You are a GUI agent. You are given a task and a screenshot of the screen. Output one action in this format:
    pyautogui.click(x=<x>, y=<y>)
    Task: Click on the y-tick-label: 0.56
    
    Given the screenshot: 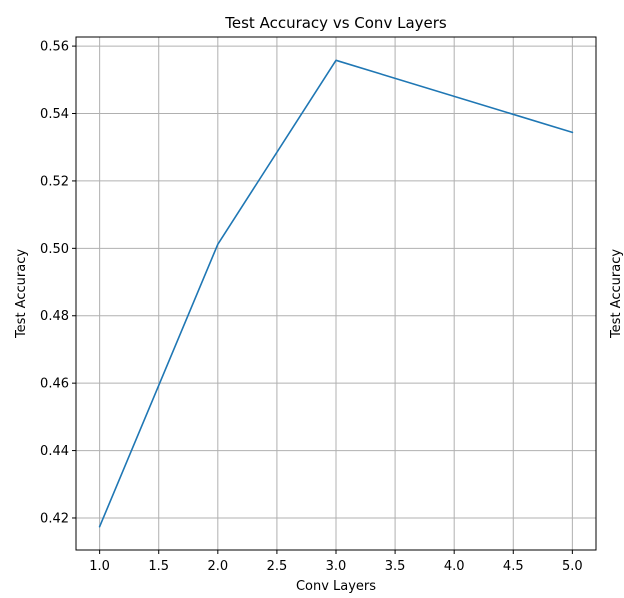 What is the action you would take?
    pyautogui.click(x=54, y=47)
    